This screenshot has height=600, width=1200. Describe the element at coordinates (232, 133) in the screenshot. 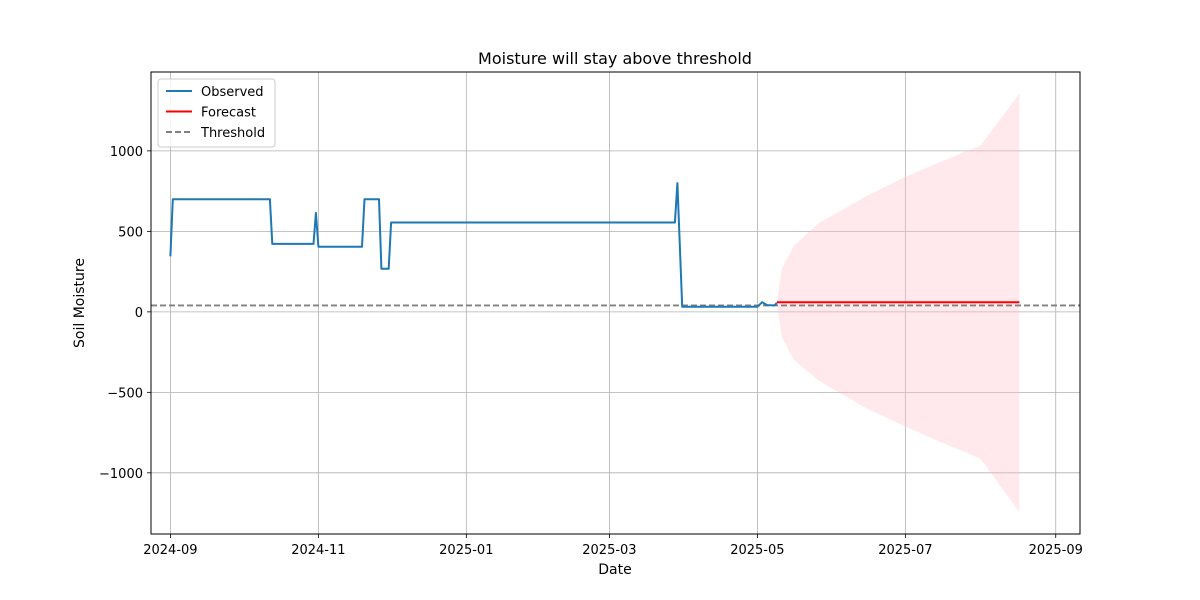

I see `legend-label-threshold: Threshold` at that location.